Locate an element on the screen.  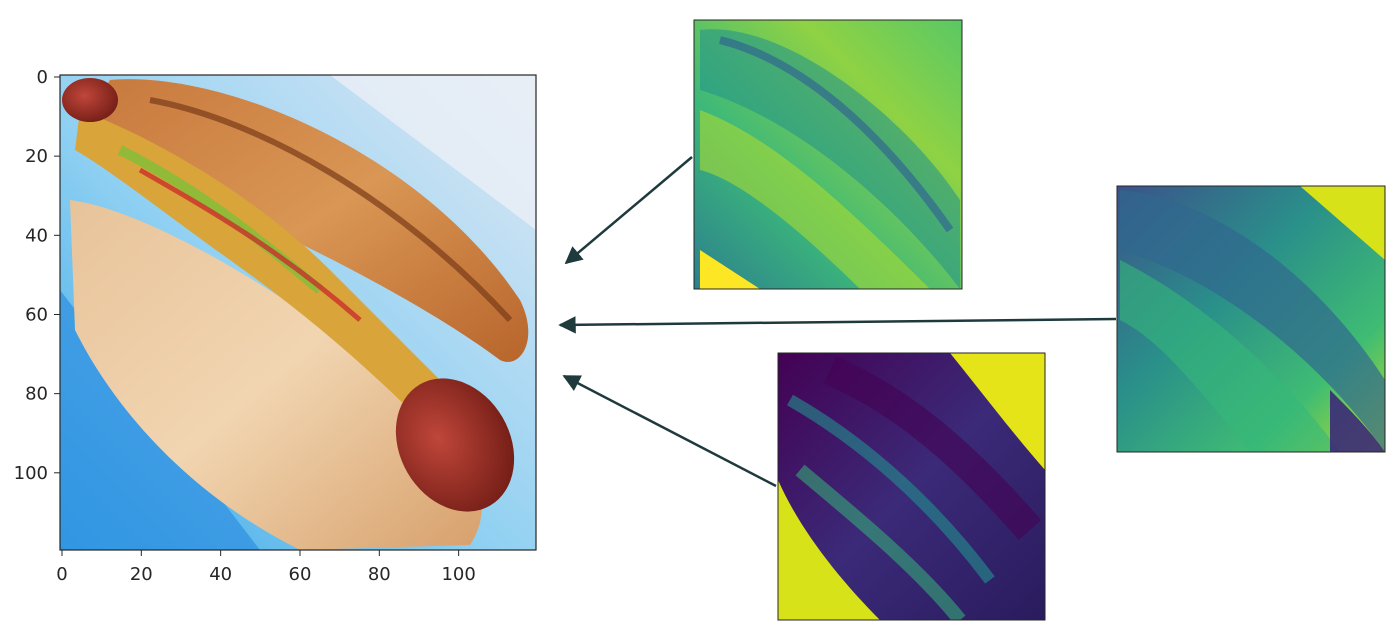
x-tick-label: 0 is located at coordinates (61, 574).